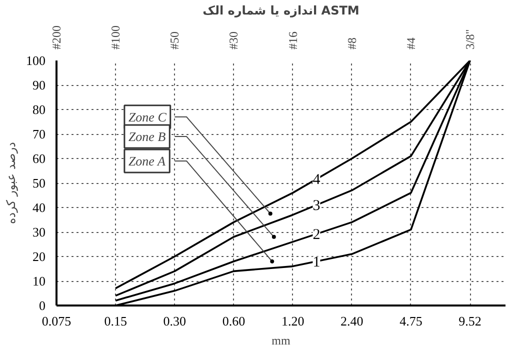 This screenshot has width=531, height=354. What do you see at coordinates (39, 232) in the screenshot?
I see `y-tick-label: 30` at bounding box center [39, 232].